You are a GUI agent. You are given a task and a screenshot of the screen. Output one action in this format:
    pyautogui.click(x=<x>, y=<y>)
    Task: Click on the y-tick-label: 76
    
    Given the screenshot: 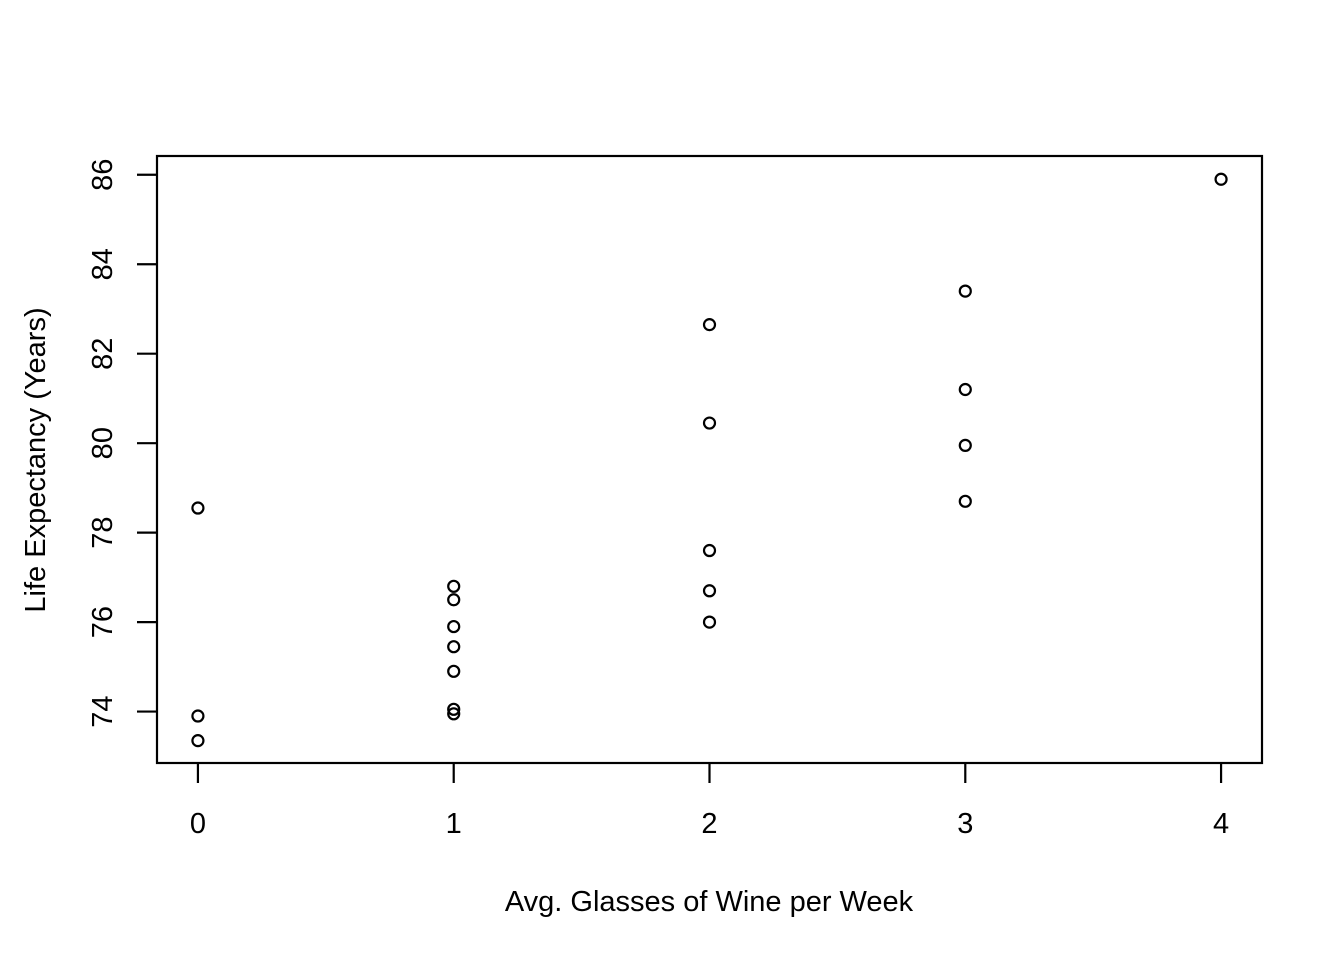 What is the action you would take?
    pyautogui.click(x=103, y=622)
    